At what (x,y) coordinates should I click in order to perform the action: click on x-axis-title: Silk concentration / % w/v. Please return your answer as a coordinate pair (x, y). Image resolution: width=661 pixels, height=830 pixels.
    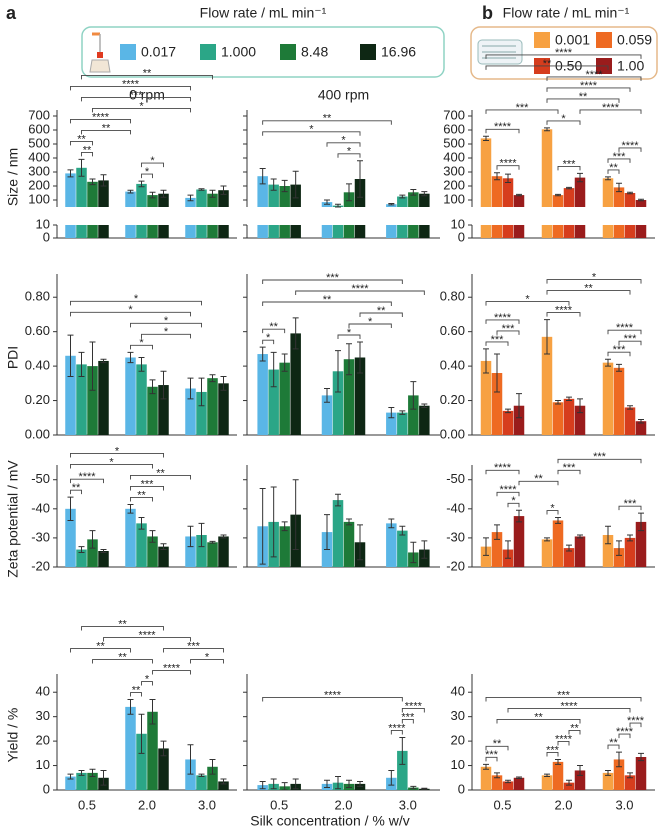
    Looking at the image, I should click on (330, 821).